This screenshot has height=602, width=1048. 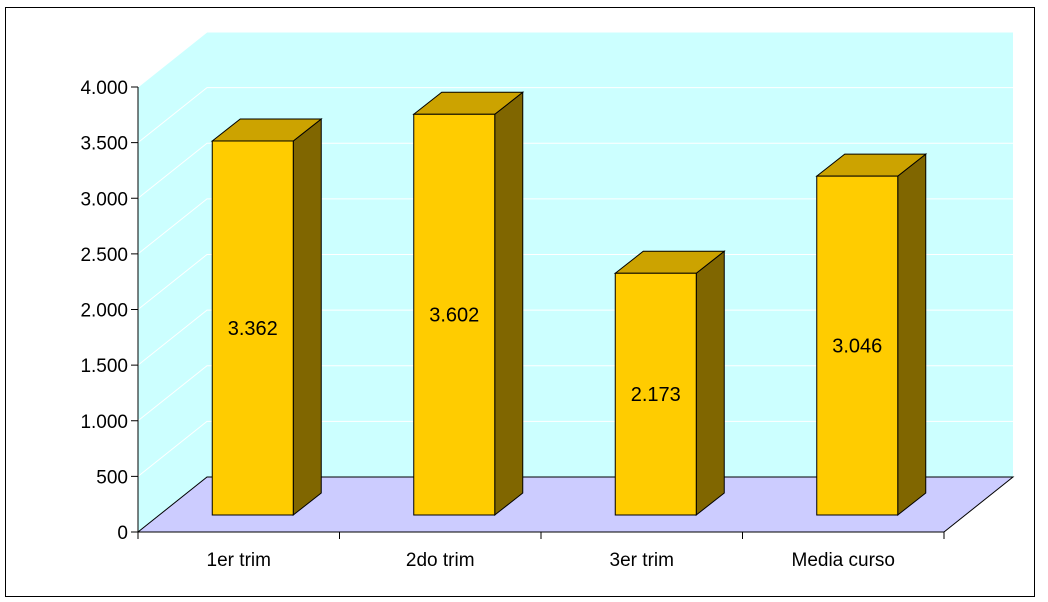 I want to click on y-tick-label: 1.000, so click(x=104, y=422).